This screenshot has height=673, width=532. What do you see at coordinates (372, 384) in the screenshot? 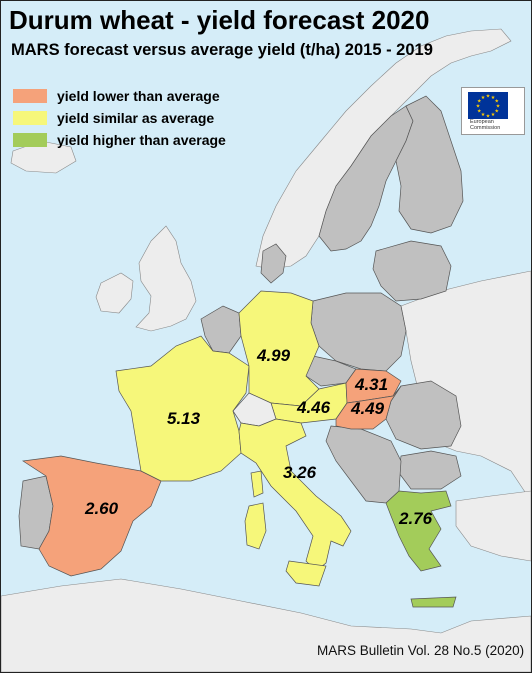
I see `yield-label-slovakia: 4.31` at bounding box center [372, 384].